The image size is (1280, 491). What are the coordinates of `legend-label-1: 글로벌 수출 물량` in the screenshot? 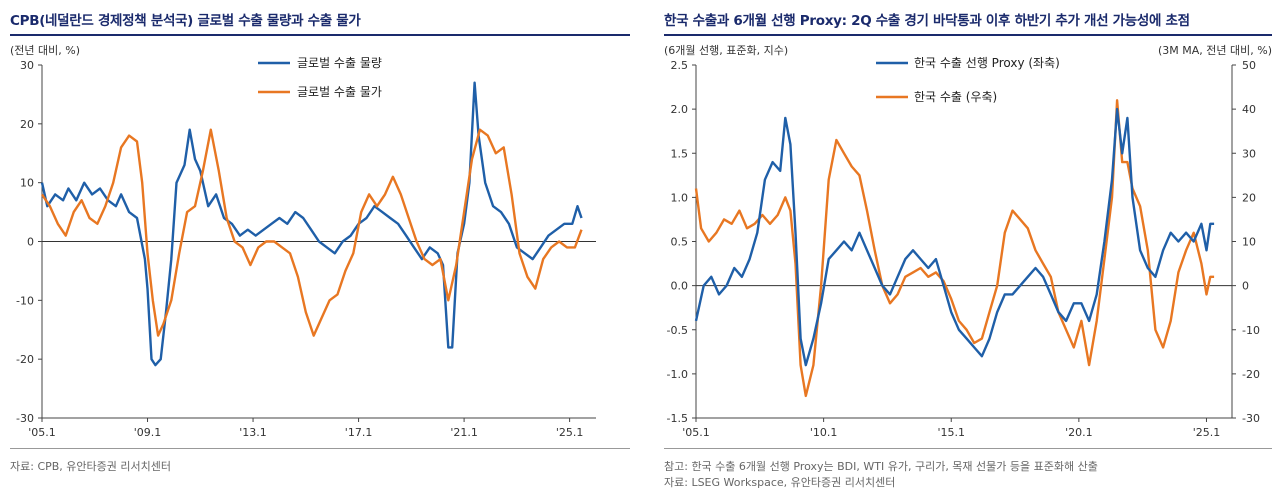 It's located at (339, 63).